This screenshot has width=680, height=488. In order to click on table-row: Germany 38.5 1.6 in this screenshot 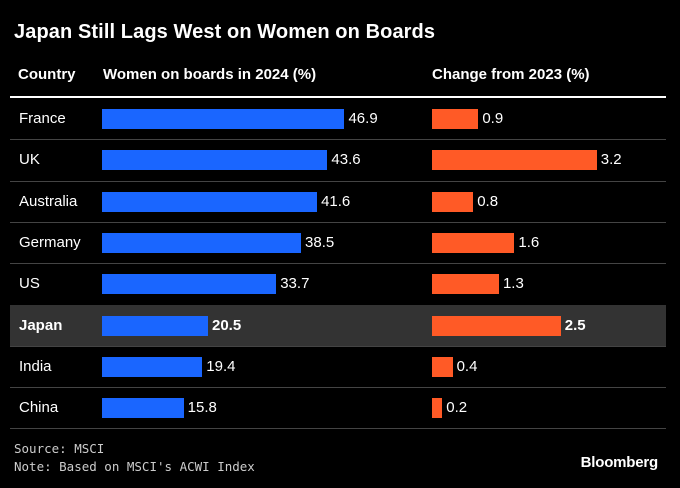, I will do `click(338, 242)`.